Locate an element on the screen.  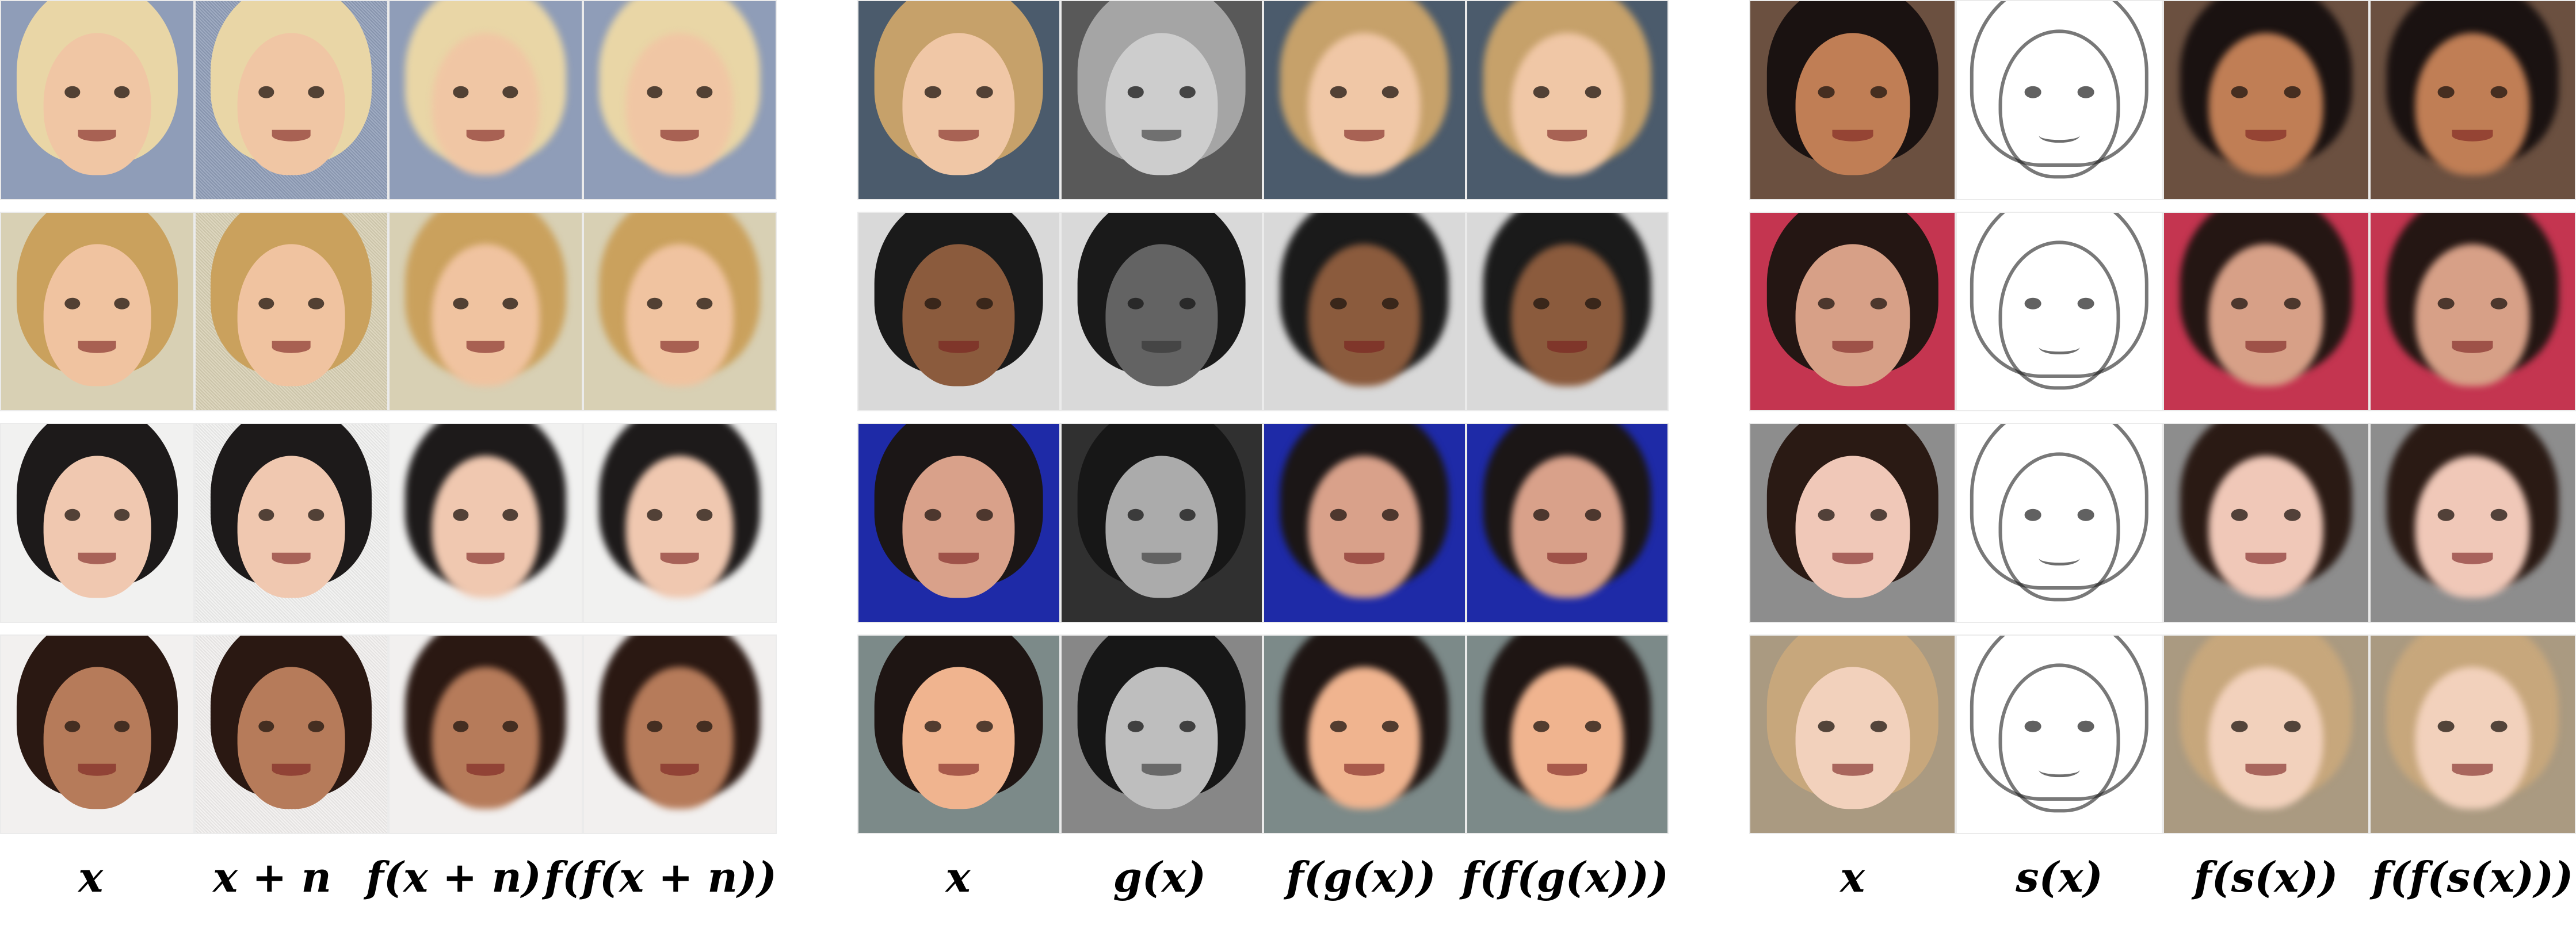
column-label: f(f(g(x))) is located at coordinates (1565, 877).